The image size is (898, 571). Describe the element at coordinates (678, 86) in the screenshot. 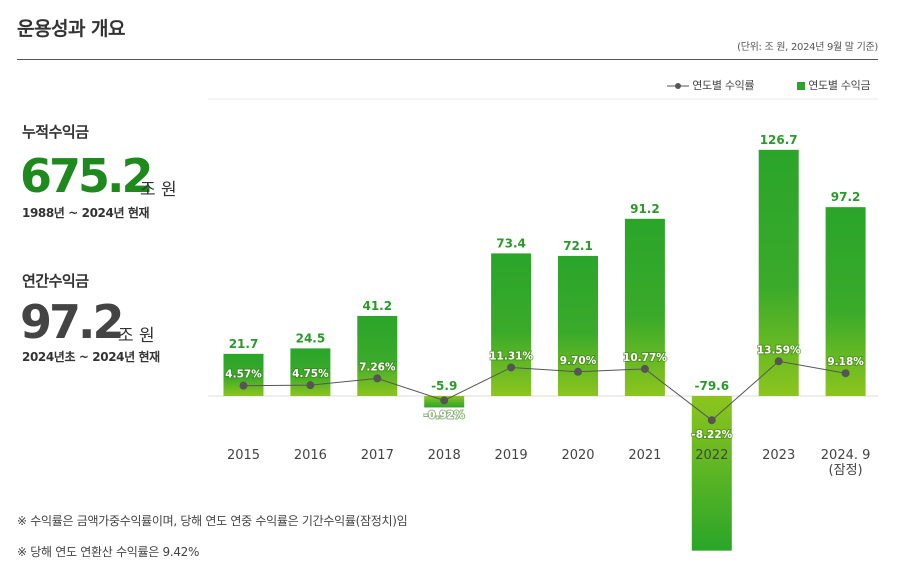

I see `legend-line-icon` at that location.